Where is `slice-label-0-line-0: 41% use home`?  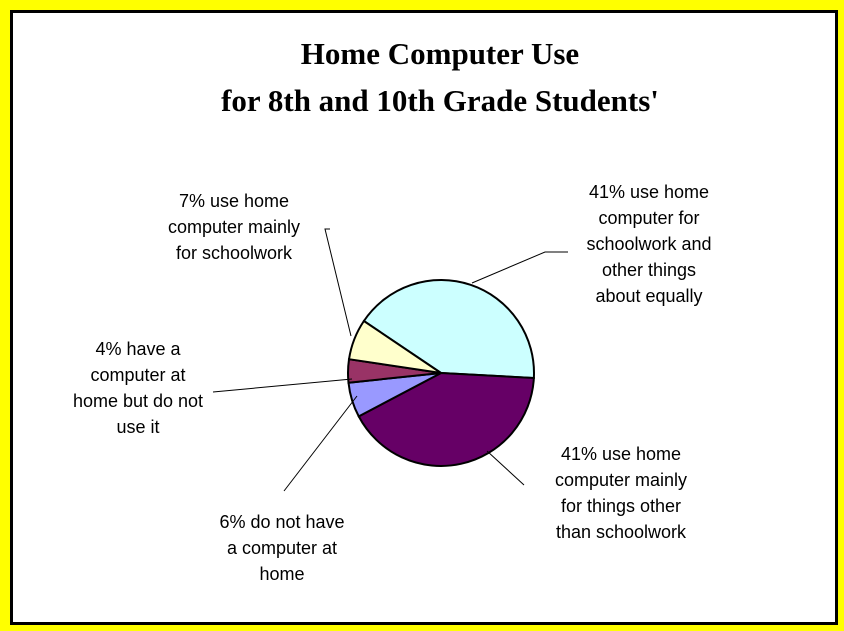 slice-label-0-line-0: 41% use home is located at coordinates (649, 192).